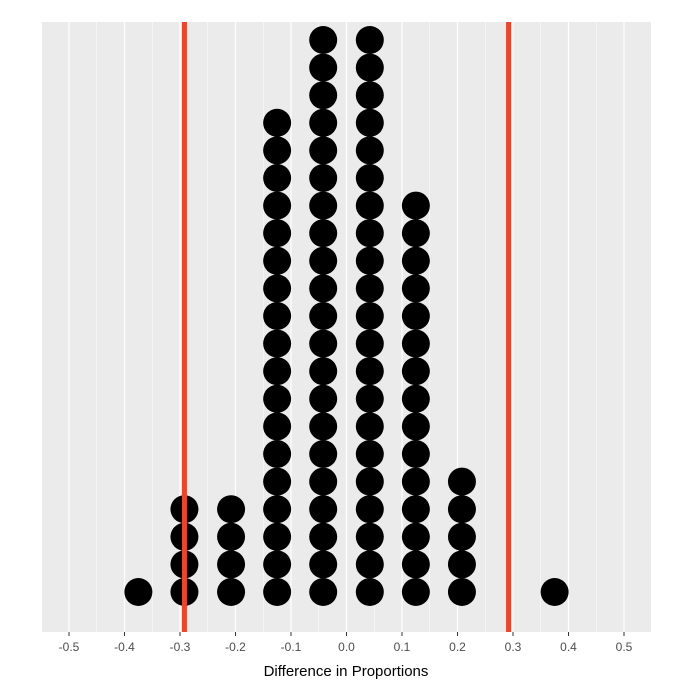  Describe the element at coordinates (457, 647) in the screenshot. I see `x-tick-label: 0.2` at that location.